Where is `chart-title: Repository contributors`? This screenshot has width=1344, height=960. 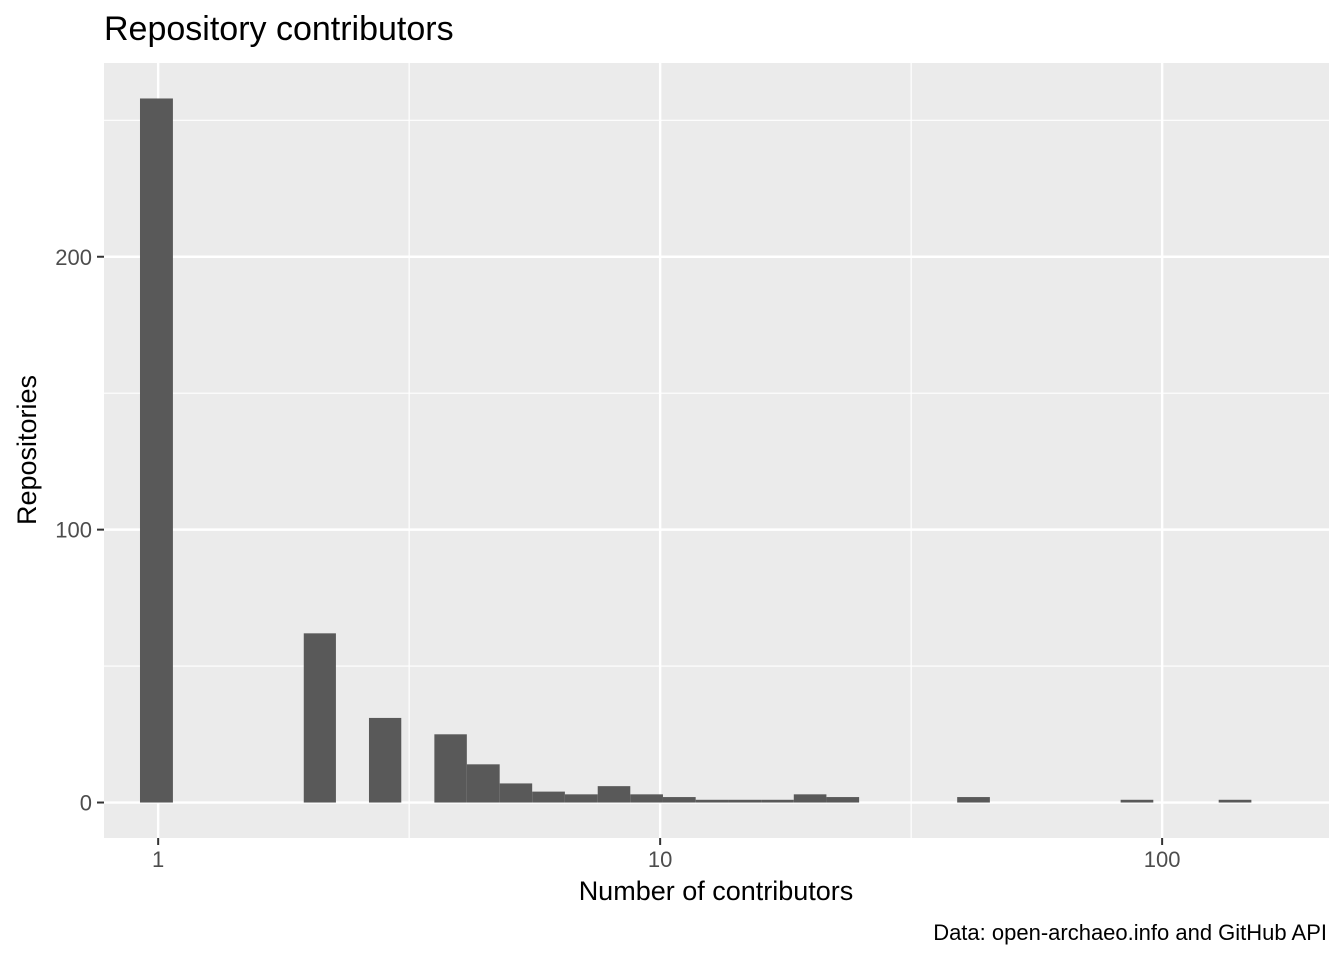
chart-title: Repository contributors is located at coordinates (279, 29).